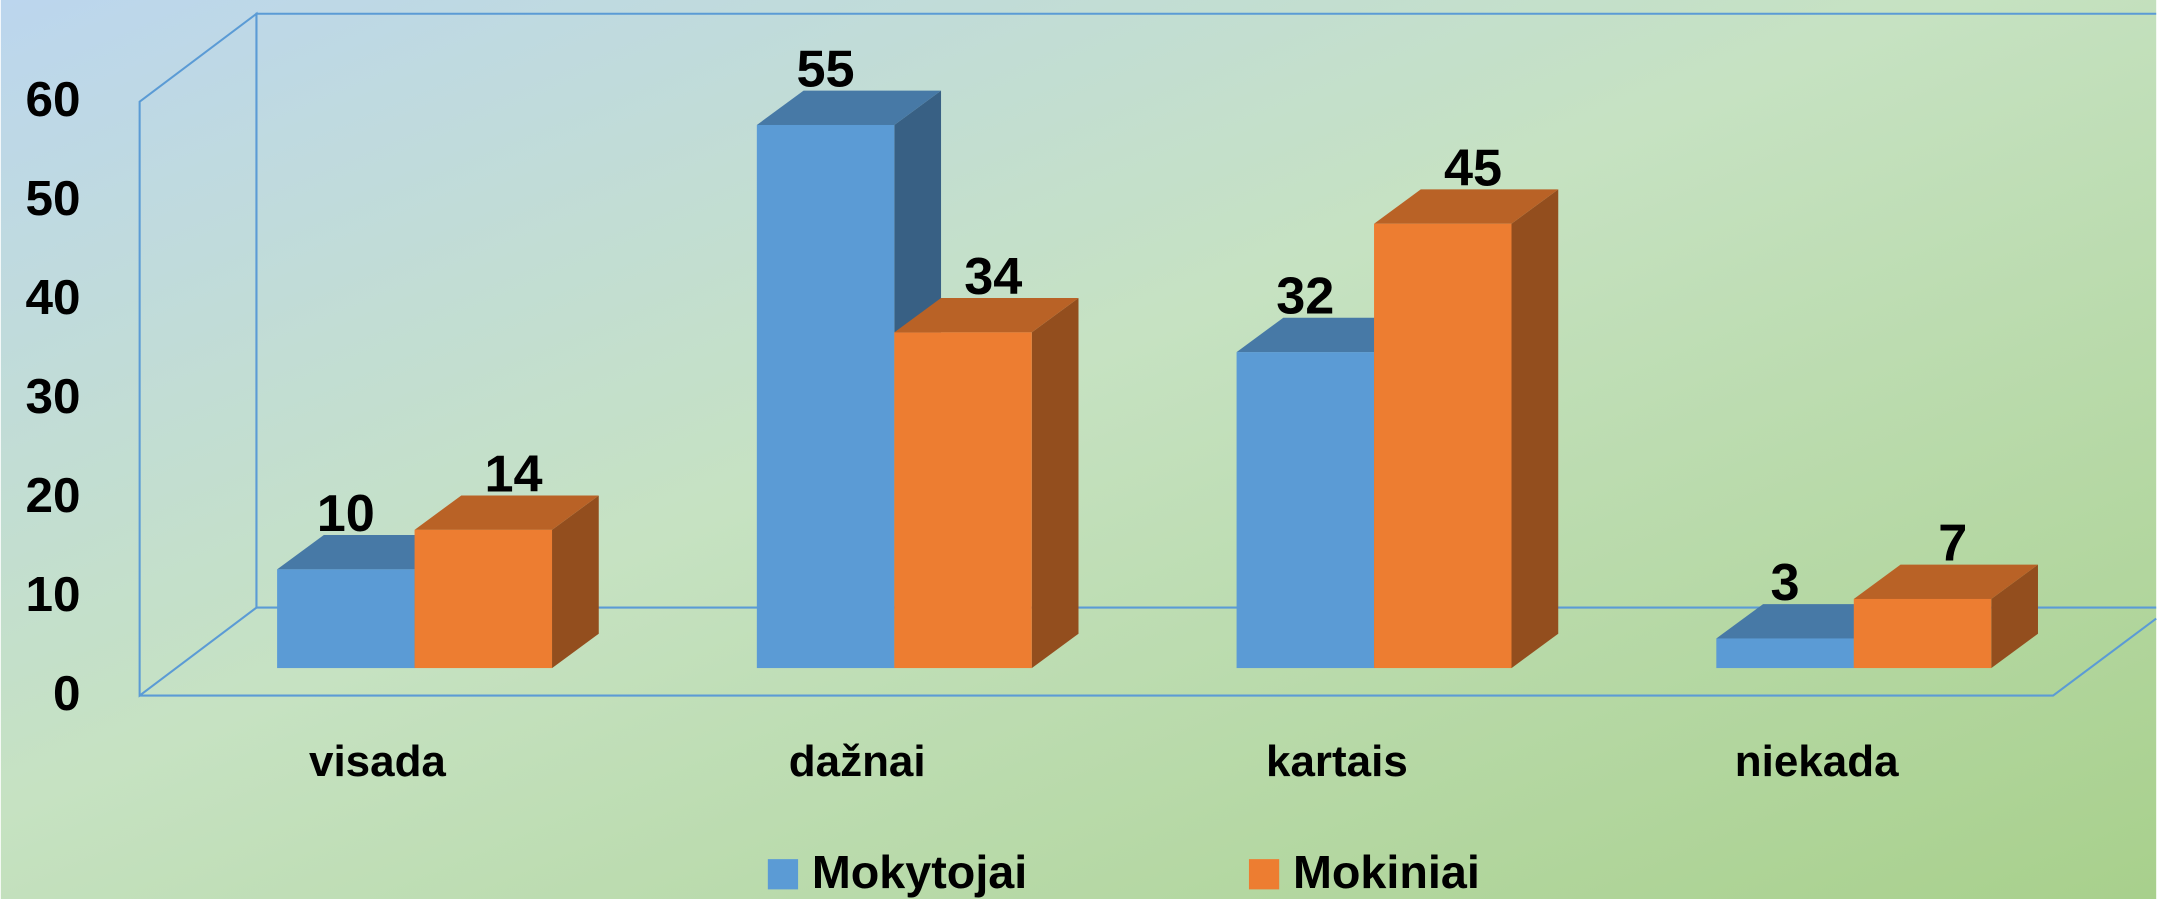  What do you see at coordinates (1386, 872) in the screenshot?
I see `legend-label: Mokiniai` at bounding box center [1386, 872].